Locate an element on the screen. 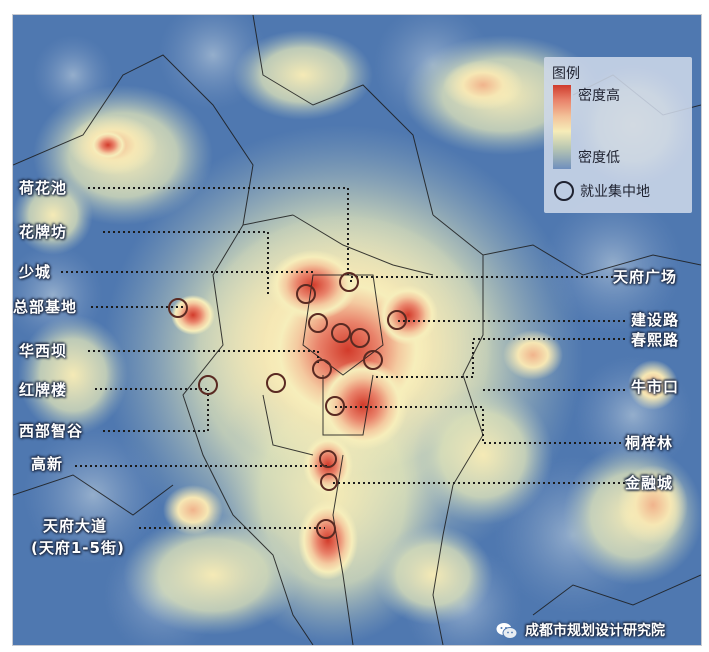 This screenshot has height=652, width=709. label-tongzilin: 桐梓林 is located at coordinates (649, 443).